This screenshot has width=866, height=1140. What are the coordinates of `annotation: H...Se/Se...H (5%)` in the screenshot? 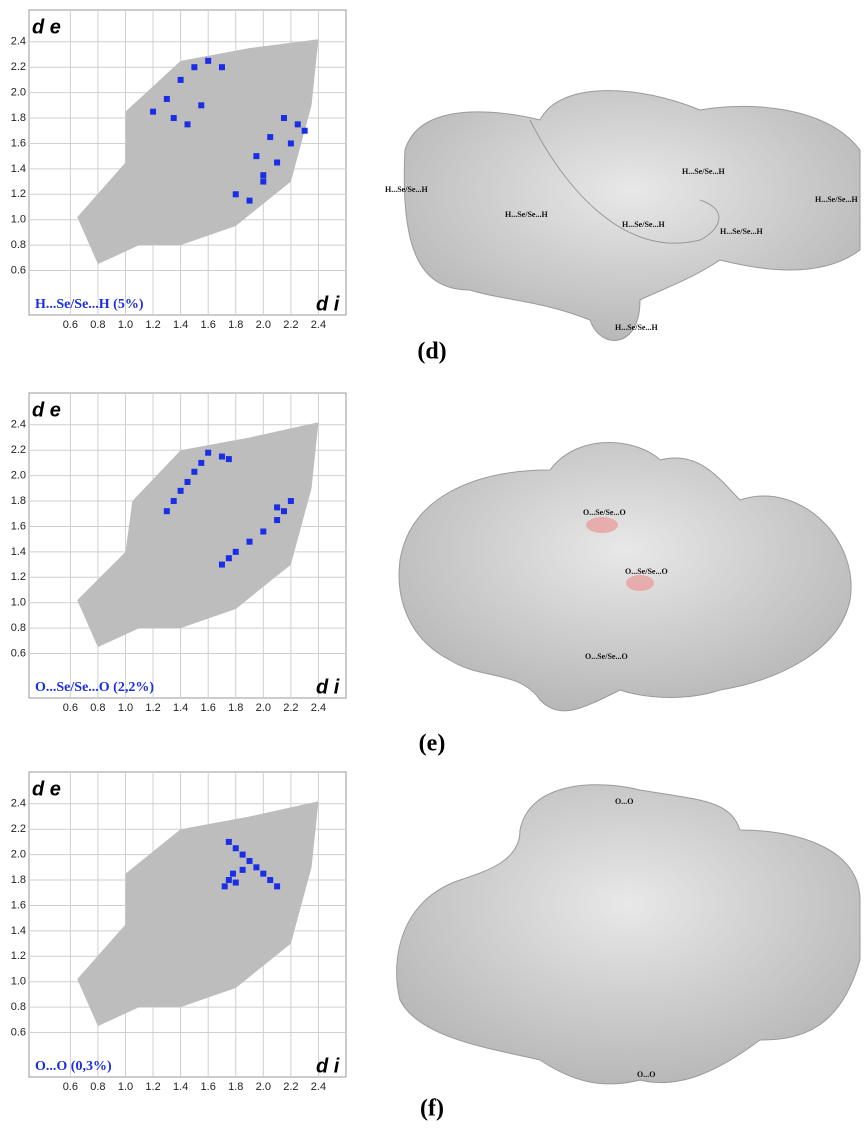 It's located at (89, 304).